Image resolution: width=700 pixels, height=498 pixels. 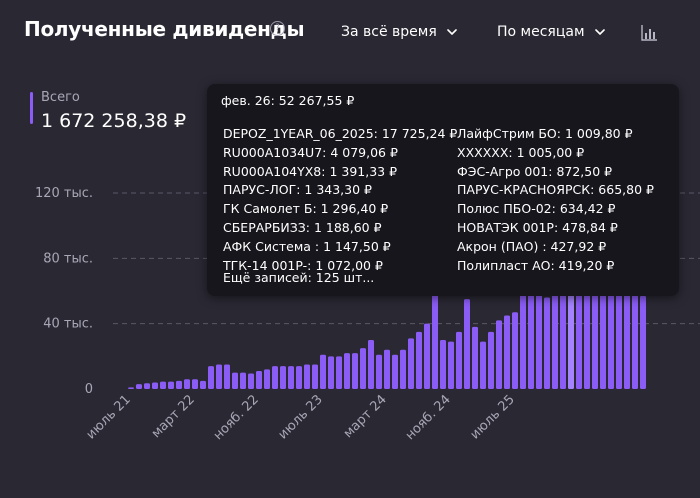 I want to click on x-tick-label: март 22, so click(x=173, y=416).